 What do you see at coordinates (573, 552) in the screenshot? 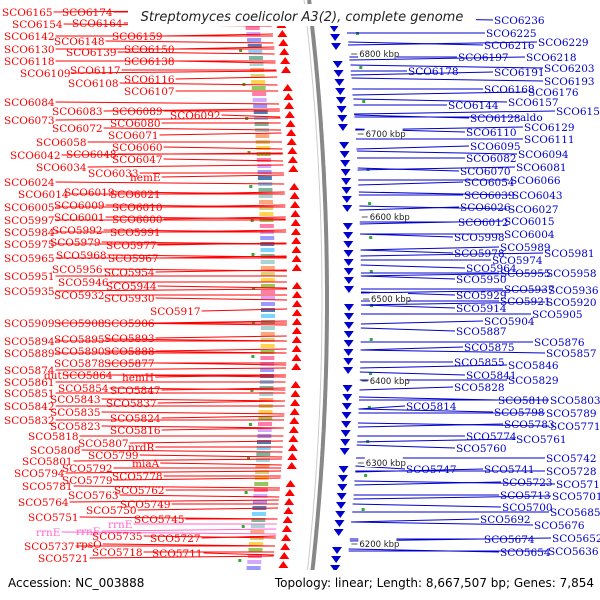
I see `gene-label: SCO5636` at bounding box center [573, 552].